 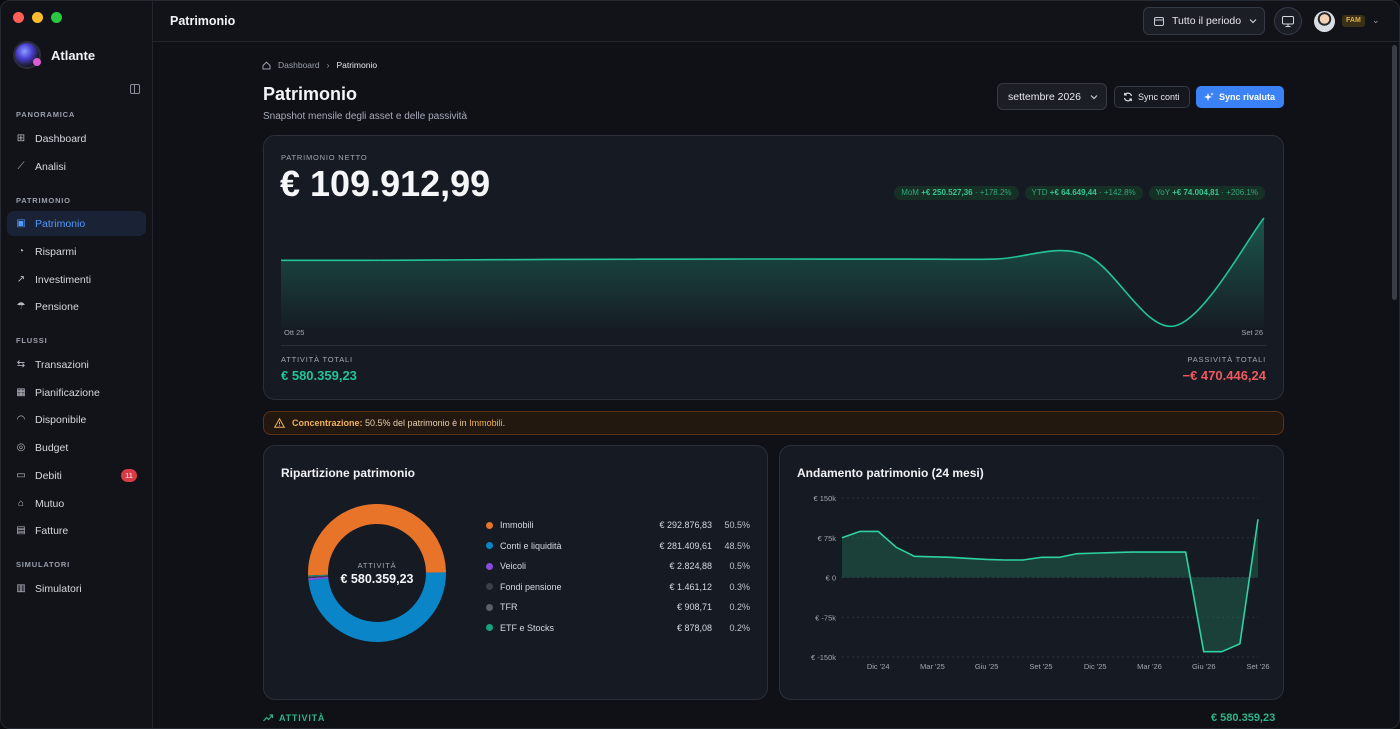 I want to click on minimize-window-button, so click(x=37, y=17).